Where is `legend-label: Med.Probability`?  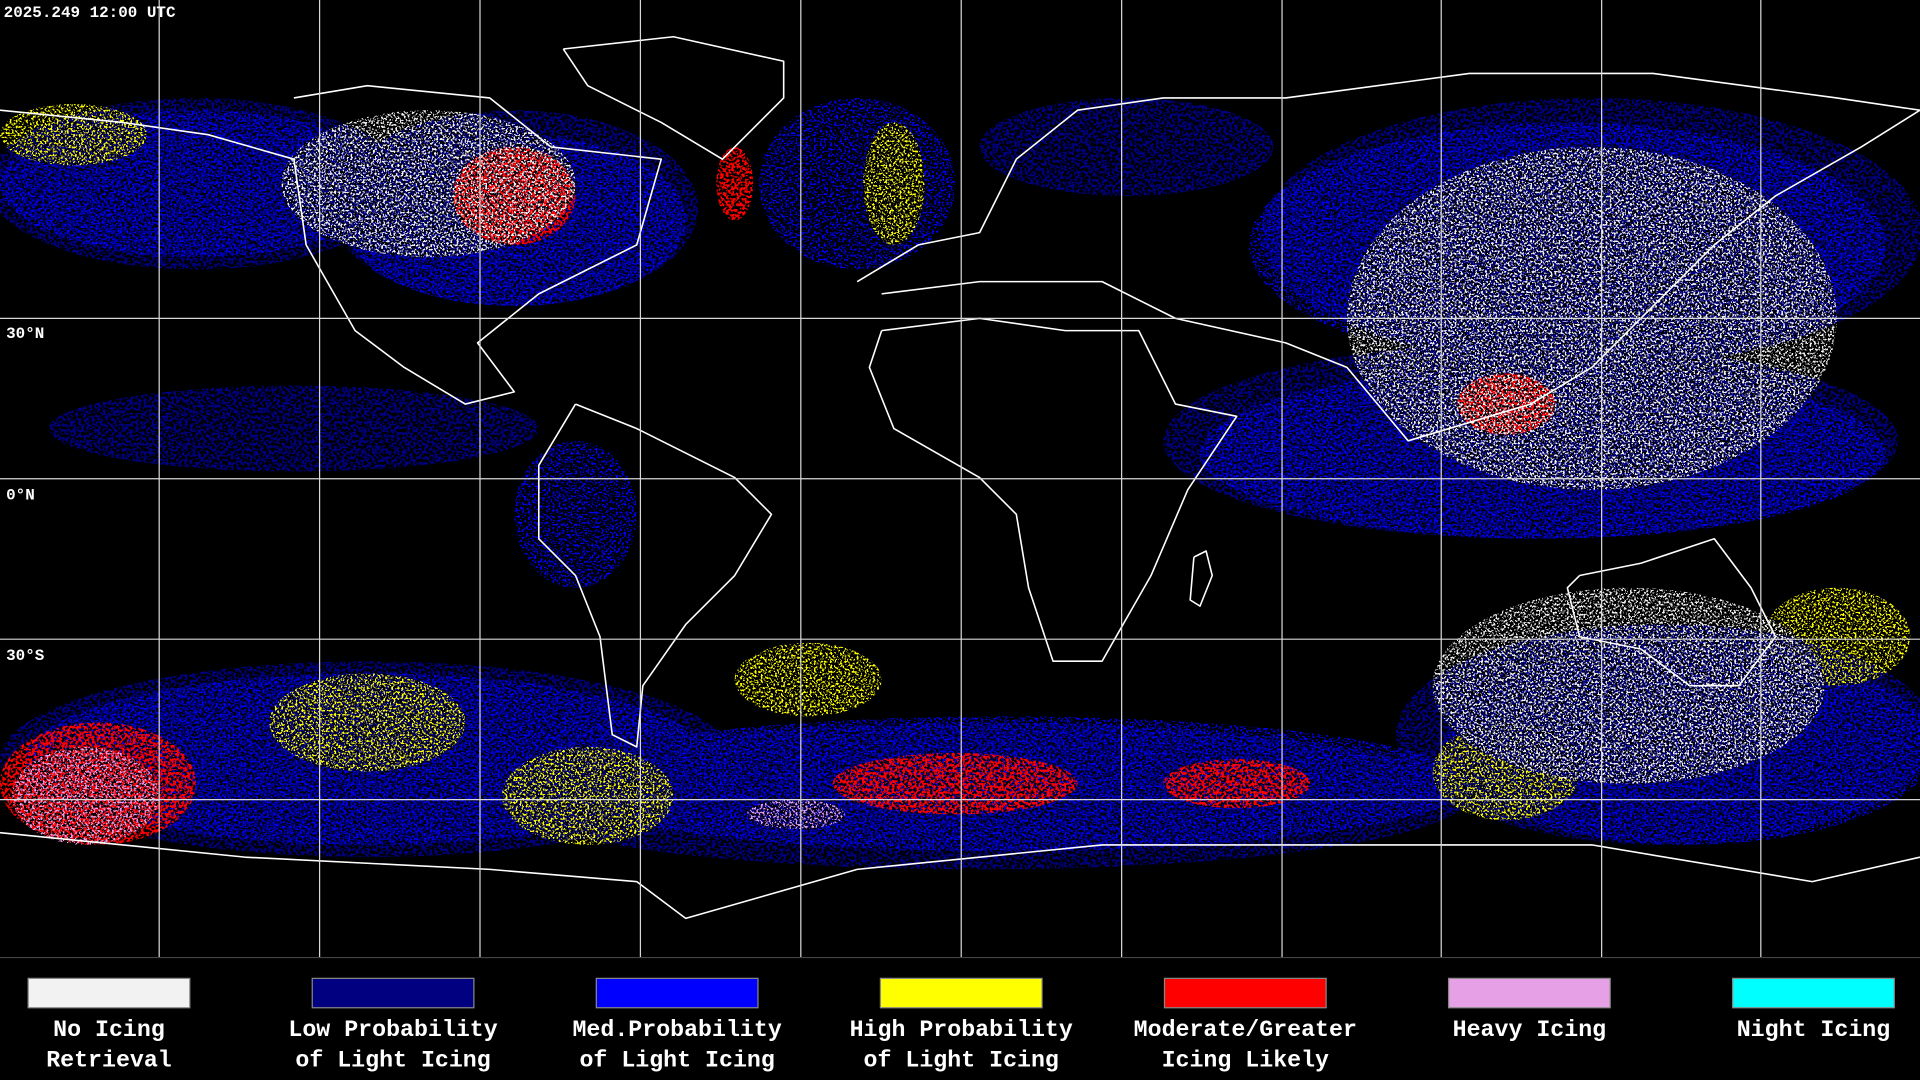 legend-label: Med.Probability is located at coordinates (676, 1030).